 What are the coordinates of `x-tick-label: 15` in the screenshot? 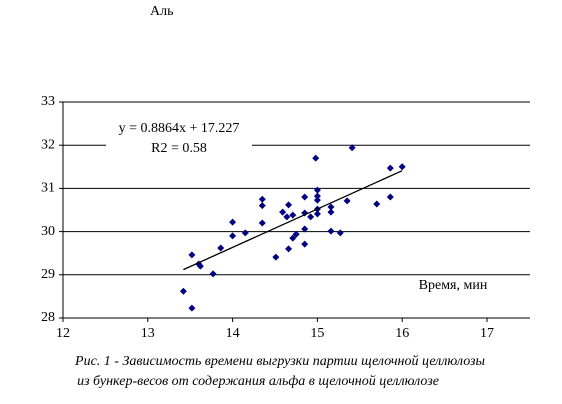 It's located at (317, 333).